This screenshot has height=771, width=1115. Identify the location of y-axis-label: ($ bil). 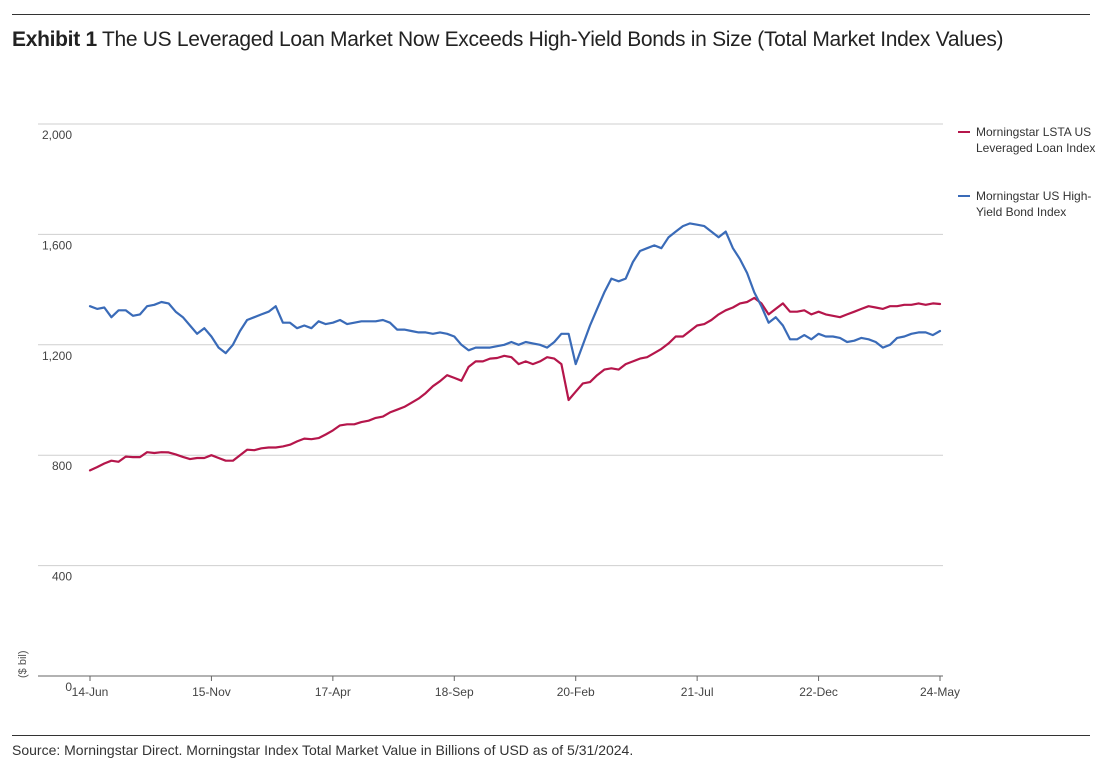
(23, 664).